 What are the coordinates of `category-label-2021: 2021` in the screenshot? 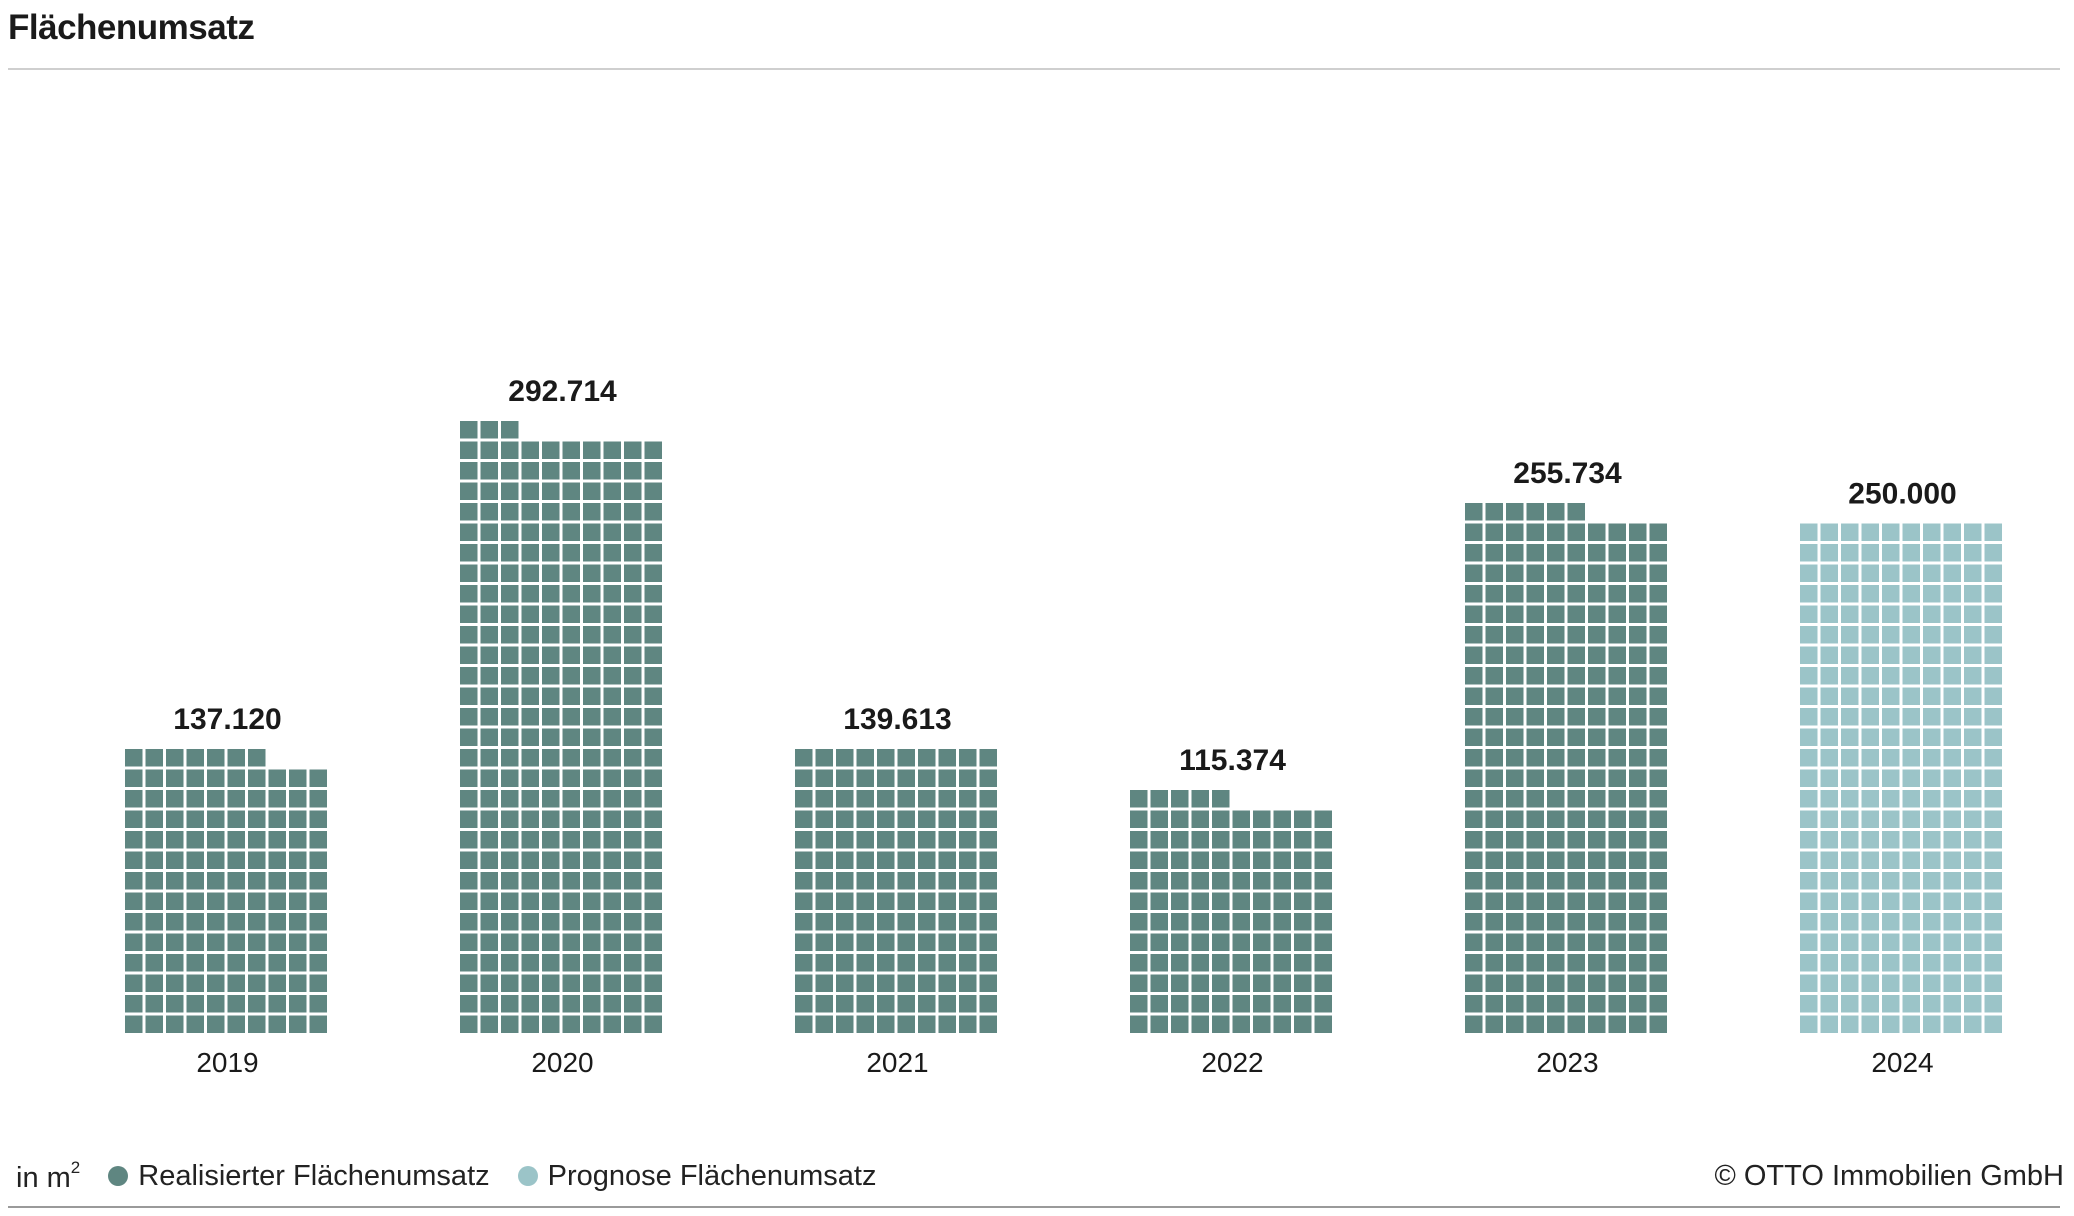 It's located at (897, 1062).